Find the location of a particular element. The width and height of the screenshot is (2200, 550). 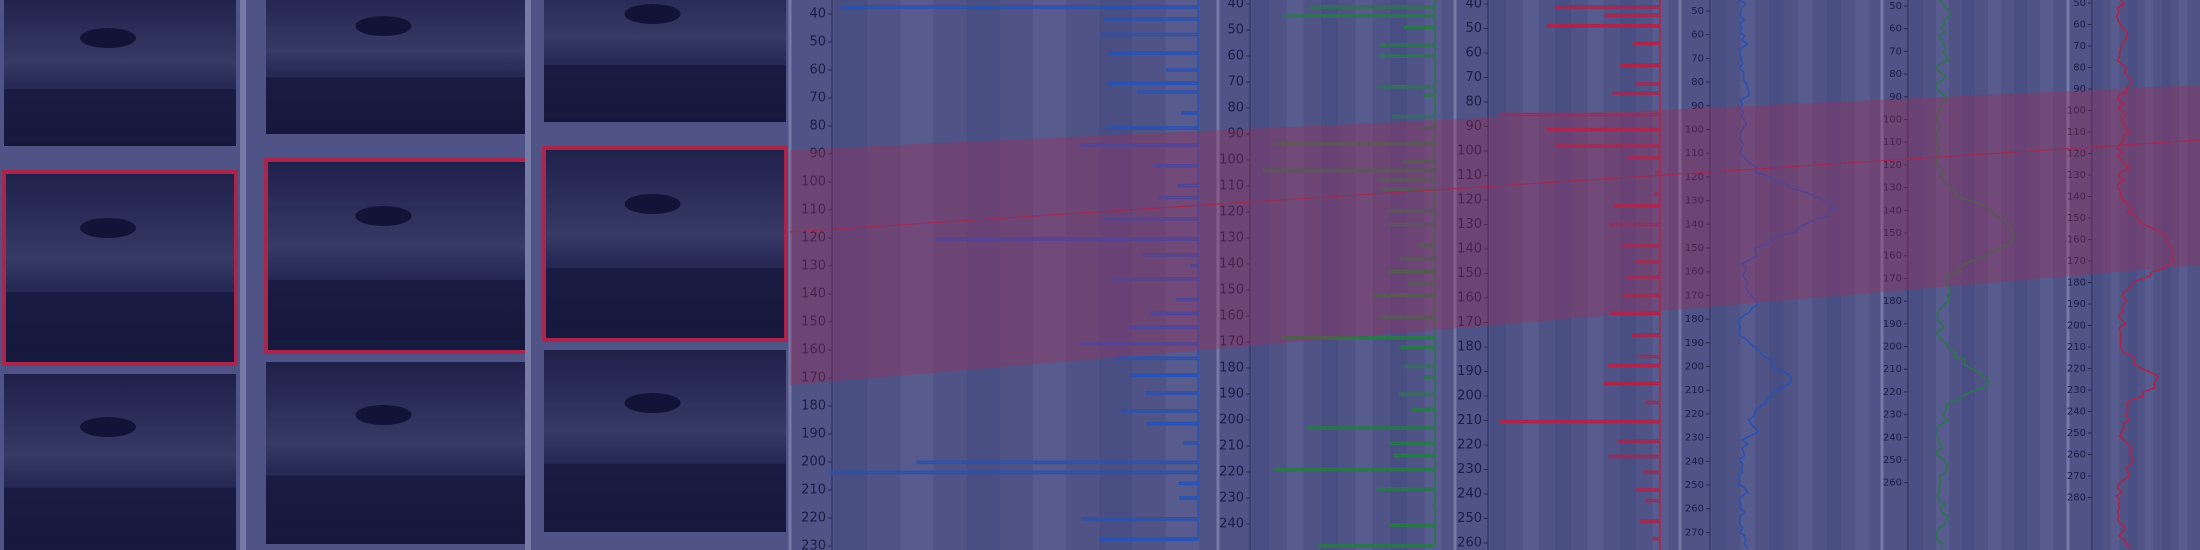

cursor-line is located at coordinates (1494, 186).